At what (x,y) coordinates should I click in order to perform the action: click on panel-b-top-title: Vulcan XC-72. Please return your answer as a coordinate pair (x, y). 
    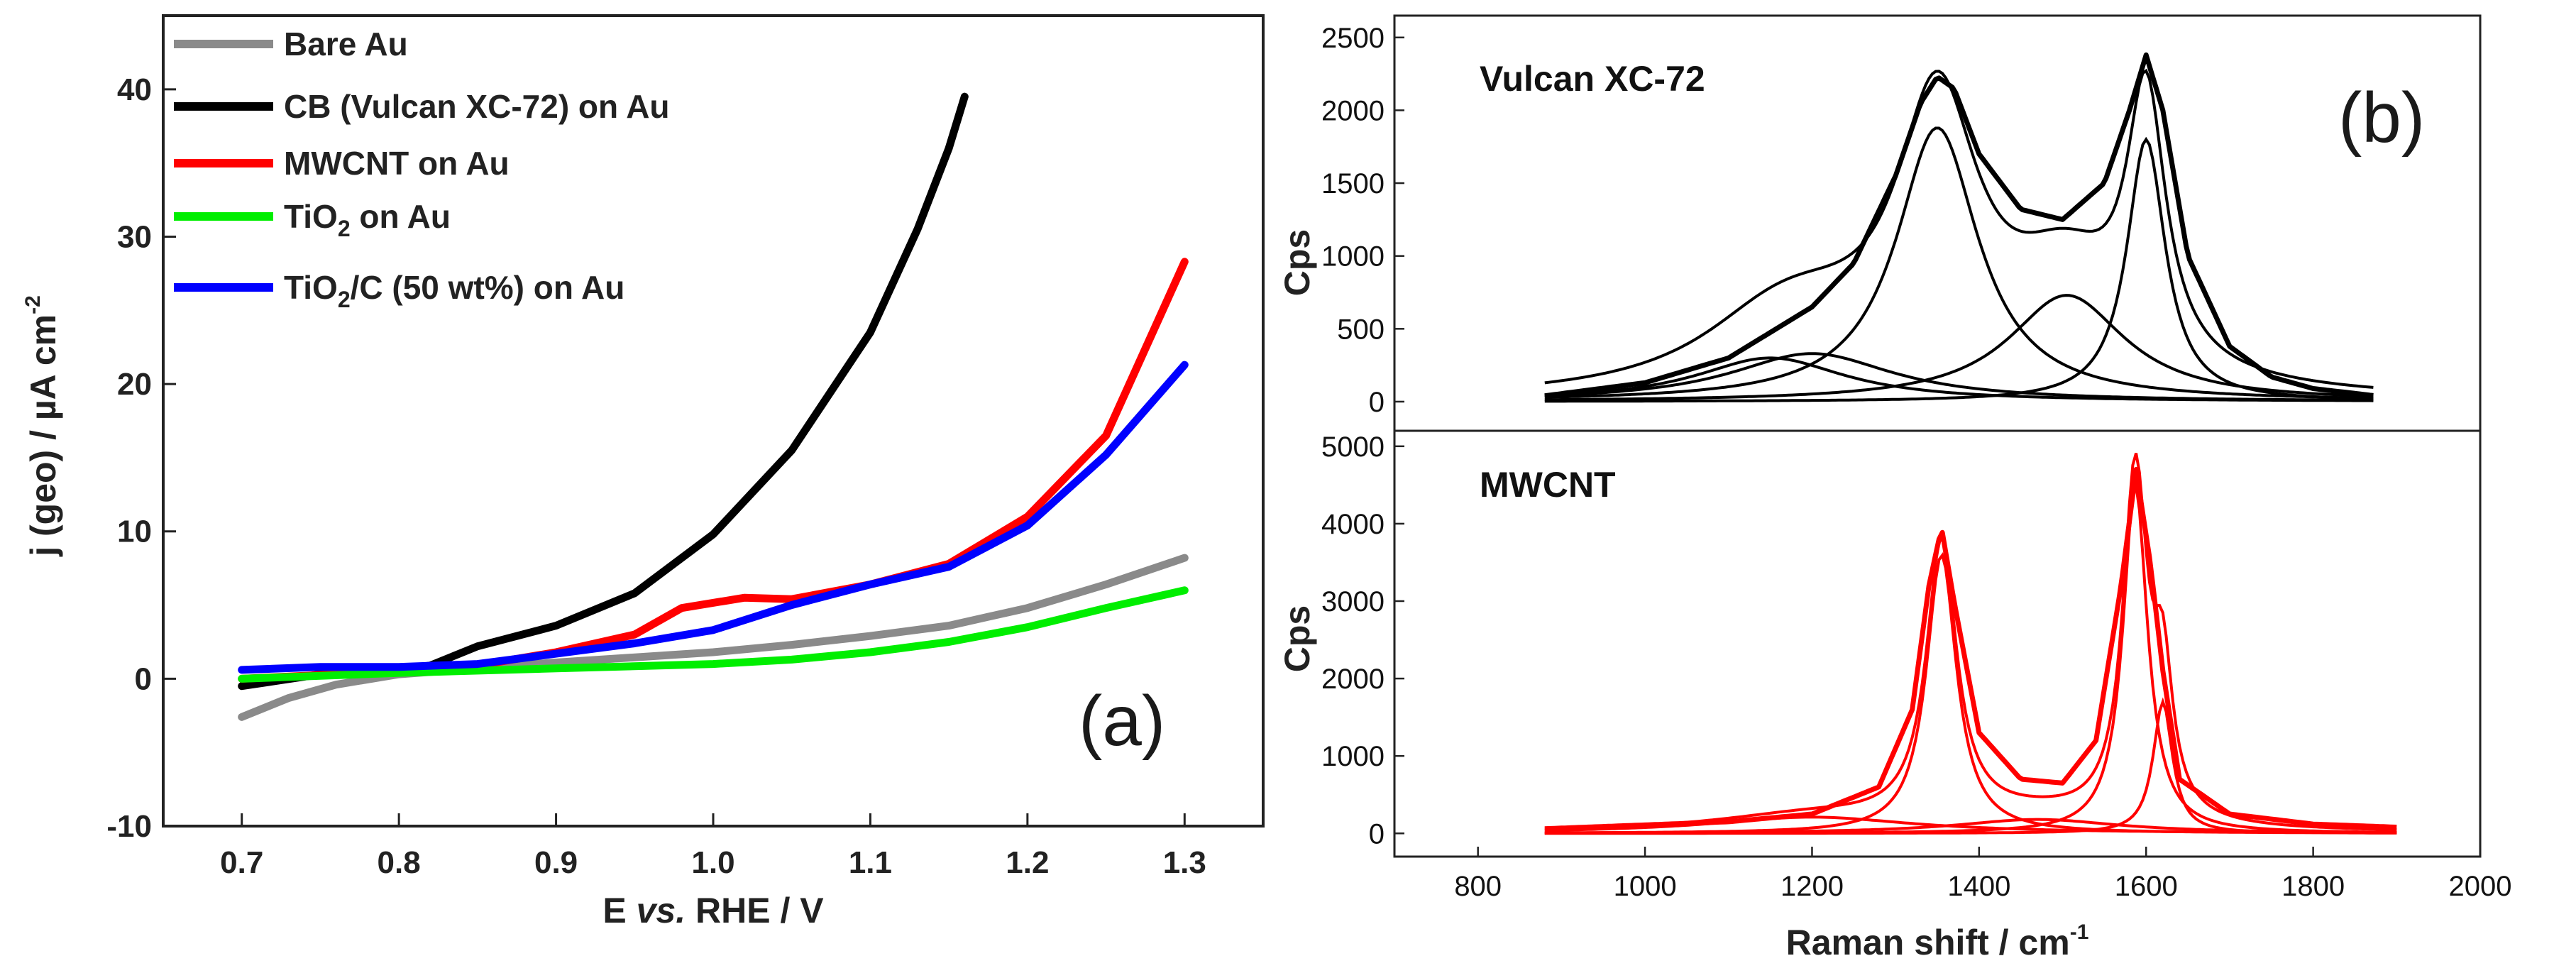
    Looking at the image, I should click on (1592, 79).